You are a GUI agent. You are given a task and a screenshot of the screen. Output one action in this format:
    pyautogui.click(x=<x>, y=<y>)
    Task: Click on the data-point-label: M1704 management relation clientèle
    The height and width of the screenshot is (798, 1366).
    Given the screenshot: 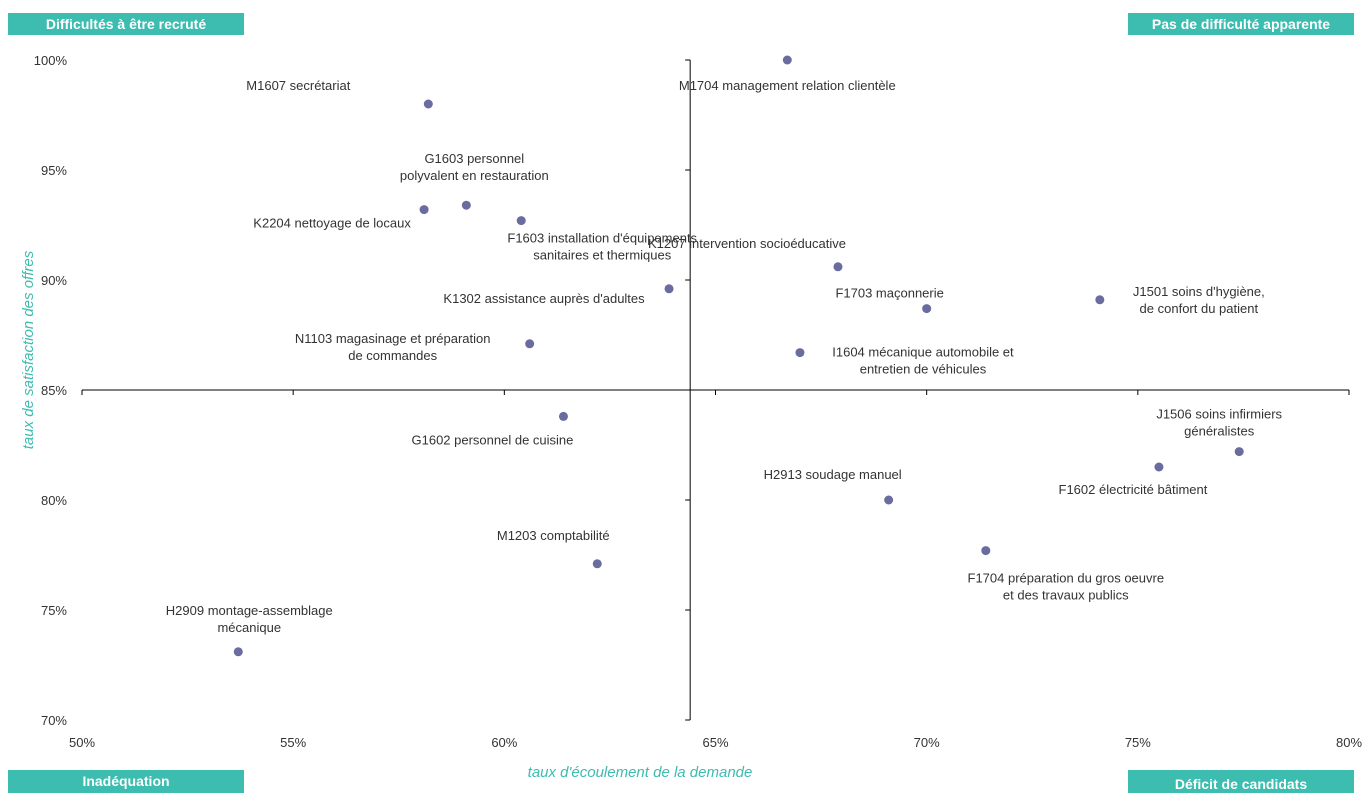 What is the action you would take?
    pyautogui.click(x=787, y=85)
    